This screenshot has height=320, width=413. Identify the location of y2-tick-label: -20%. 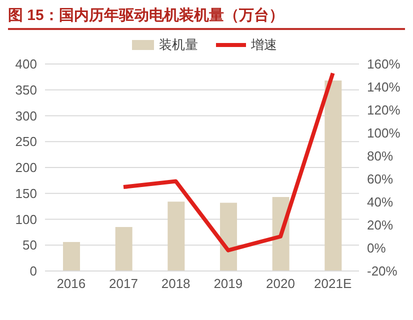
(382, 271).